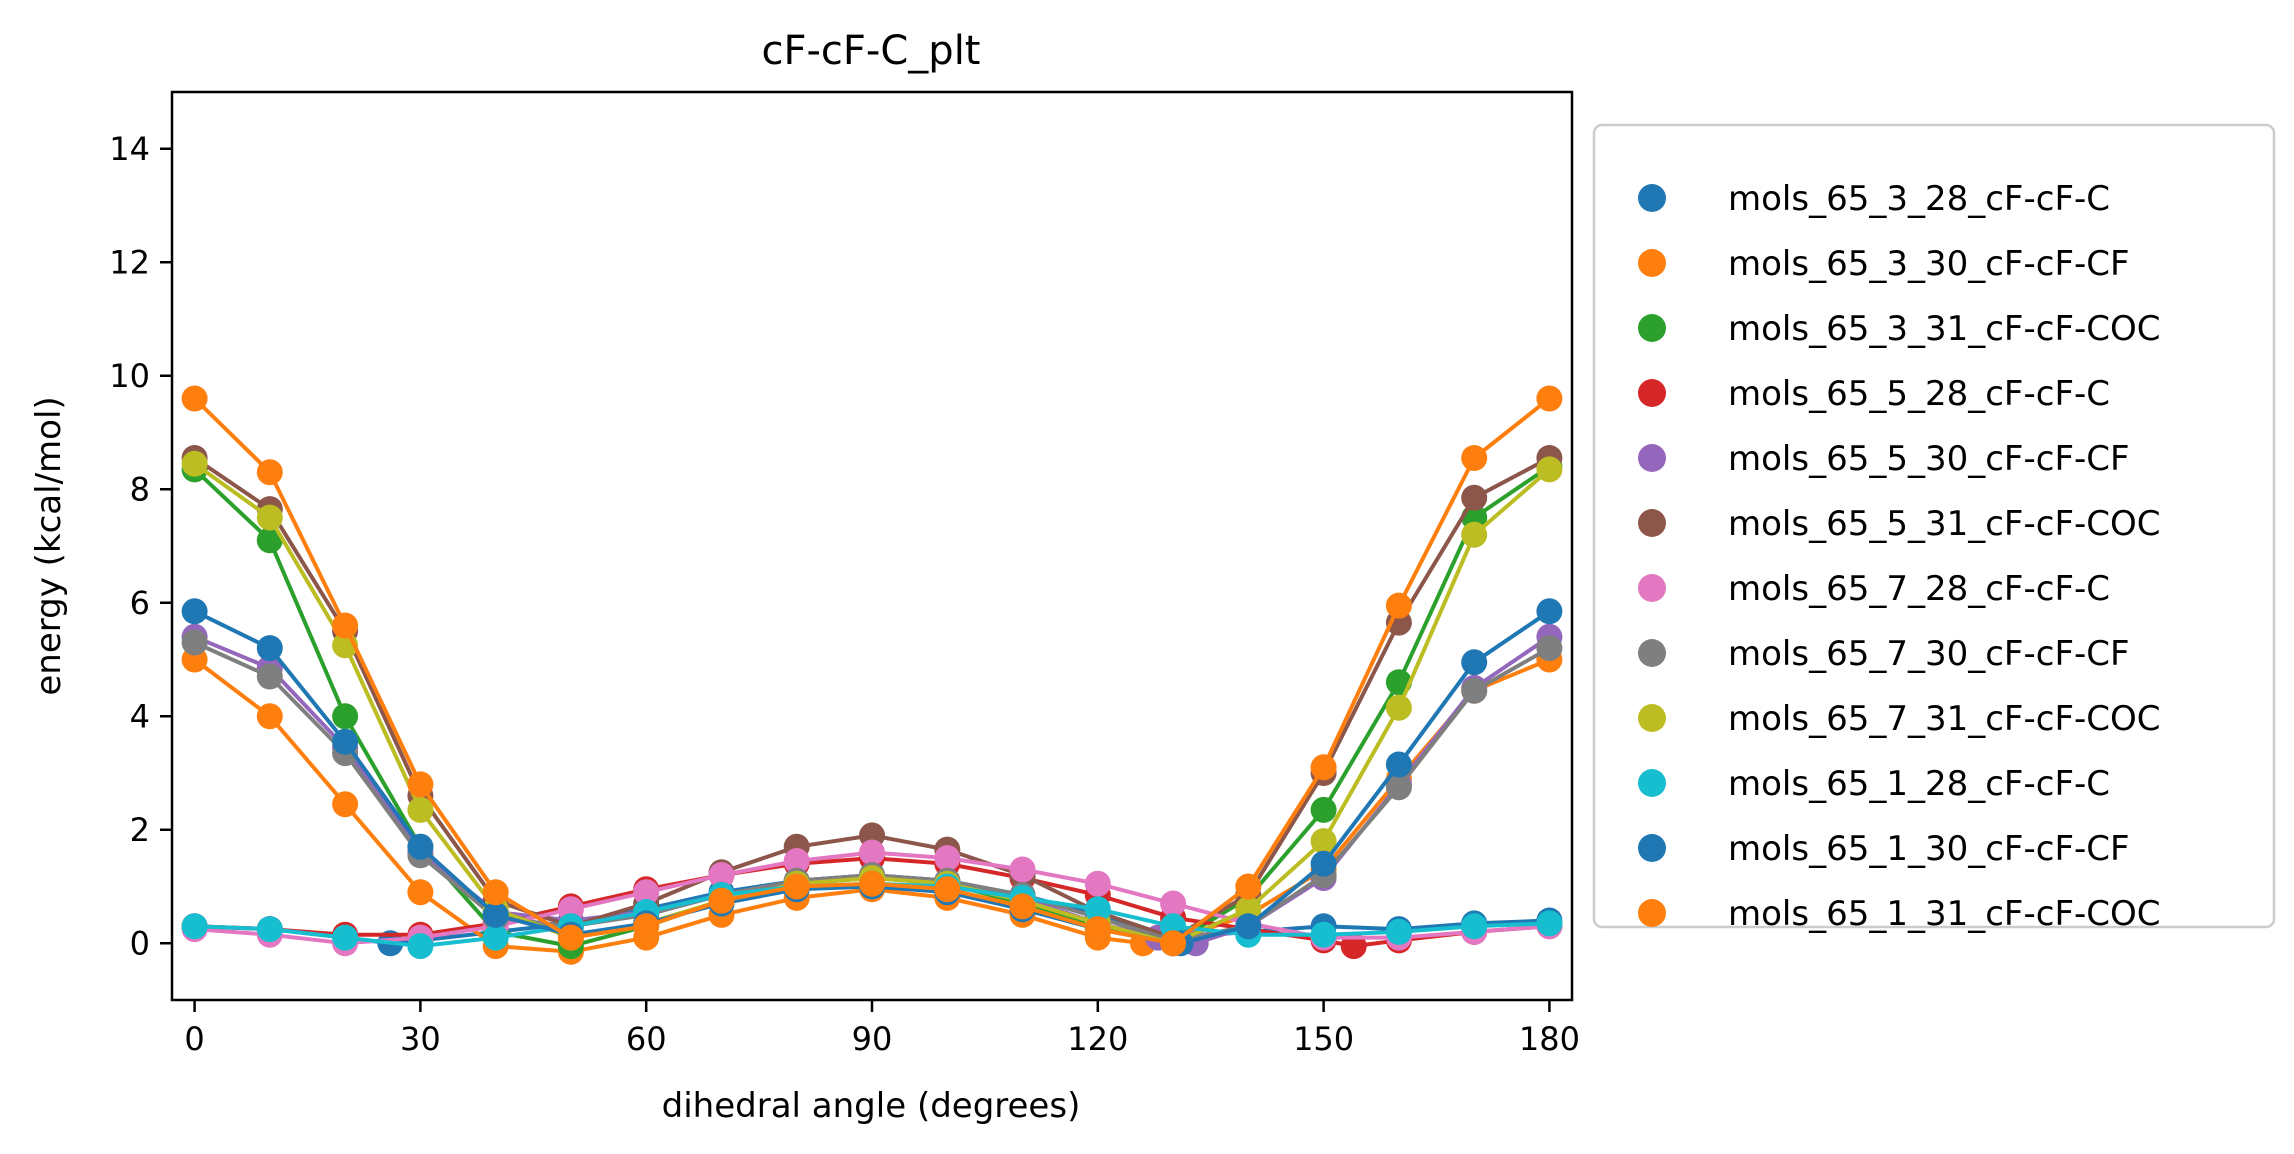 The width and height of the screenshot is (2294, 1154). I want to click on y-tick-label: 8, so click(140, 489).